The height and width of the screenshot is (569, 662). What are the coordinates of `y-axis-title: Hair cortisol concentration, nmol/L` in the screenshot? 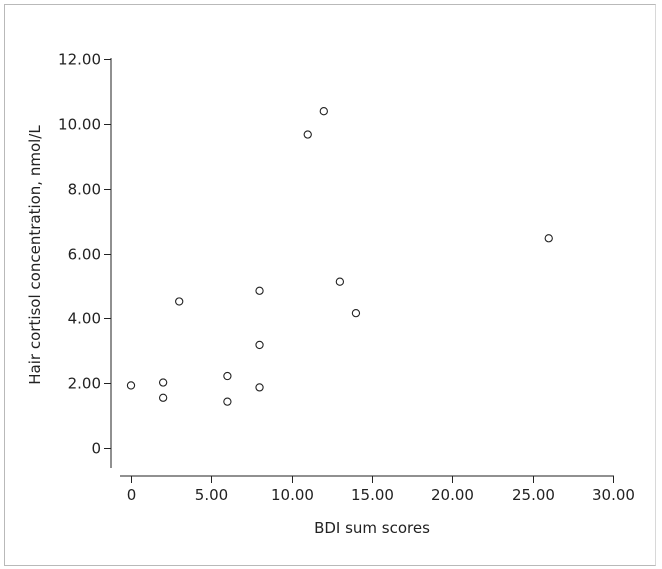 It's located at (35, 255).